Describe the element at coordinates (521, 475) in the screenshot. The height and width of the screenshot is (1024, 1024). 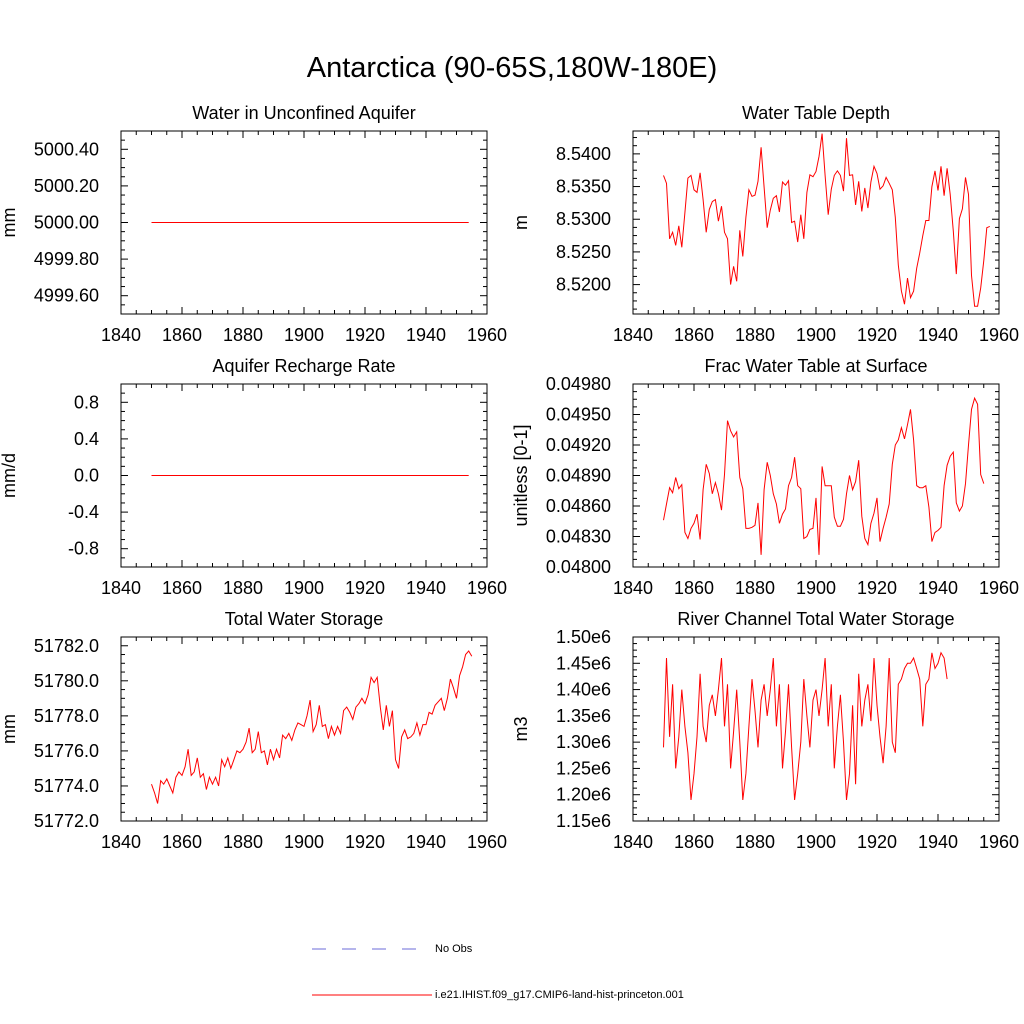
I see `y-axis-label: unitless [0-1]` at that location.